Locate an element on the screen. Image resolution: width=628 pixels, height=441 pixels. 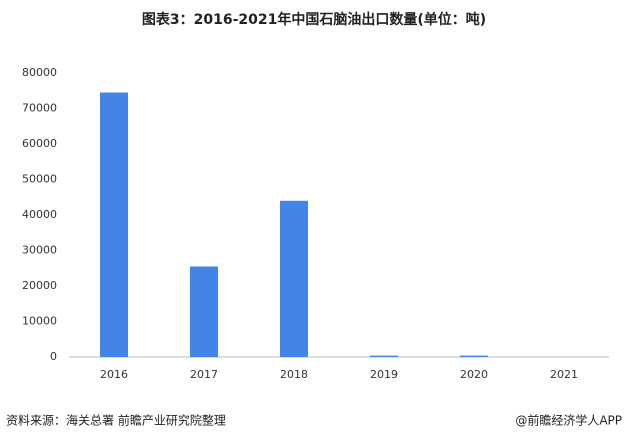
x-tick-label: 2017 is located at coordinates (204, 374).